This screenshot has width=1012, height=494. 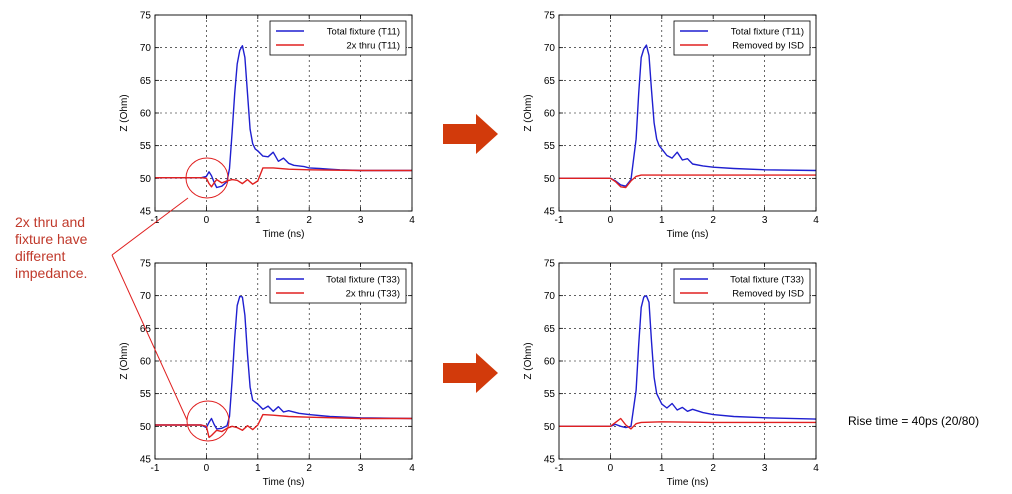 What do you see at coordinates (50, 222) in the screenshot?
I see `annotation-line: 2x thru and` at bounding box center [50, 222].